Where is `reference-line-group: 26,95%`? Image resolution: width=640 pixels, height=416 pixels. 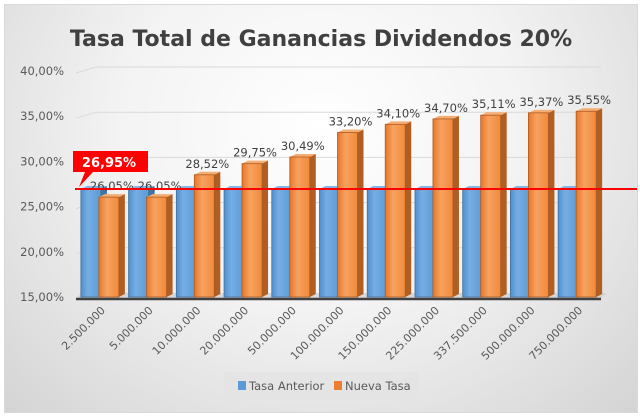
reference-line-group: 26,95% is located at coordinates (355, 170).